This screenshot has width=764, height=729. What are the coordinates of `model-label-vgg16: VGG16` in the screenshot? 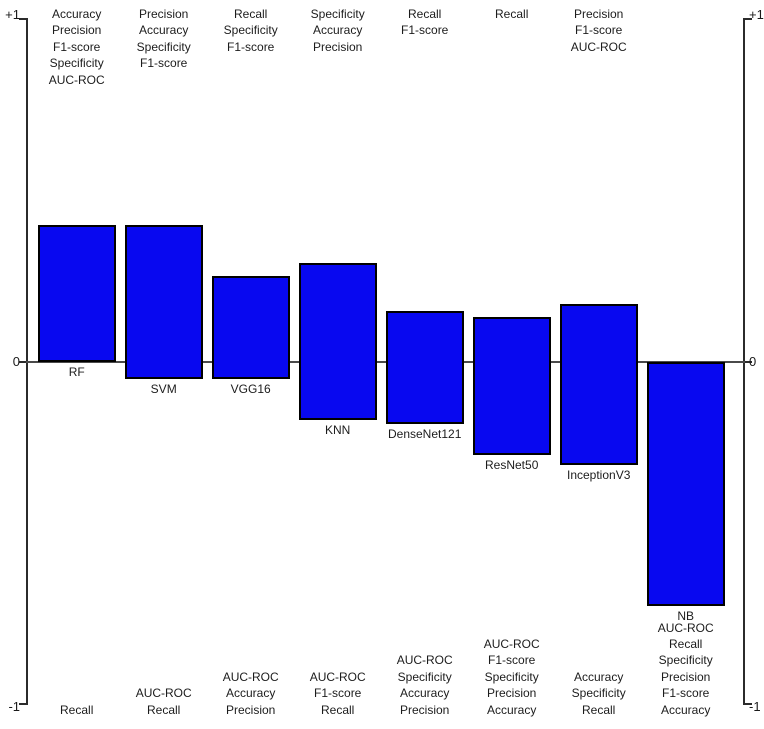 It's located at (250, 389).